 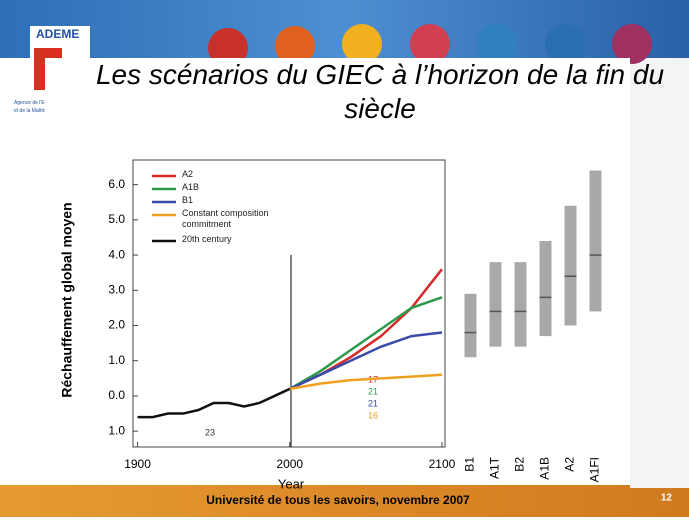 What do you see at coordinates (373, 415) in the screenshot?
I see `model-count: 16` at bounding box center [373, 415].